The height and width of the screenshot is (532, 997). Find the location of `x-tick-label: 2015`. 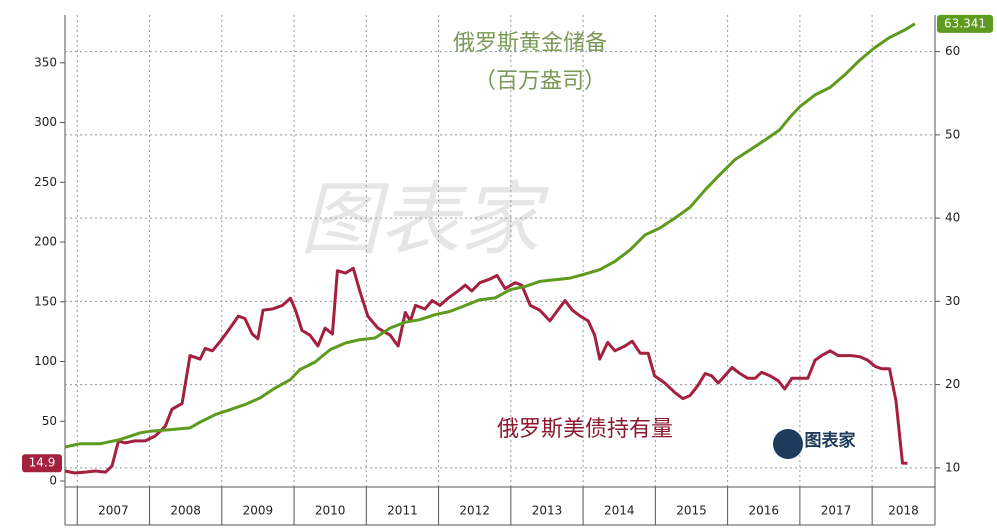

x-tick-label: 2015 is located at coordinates (691, 511).